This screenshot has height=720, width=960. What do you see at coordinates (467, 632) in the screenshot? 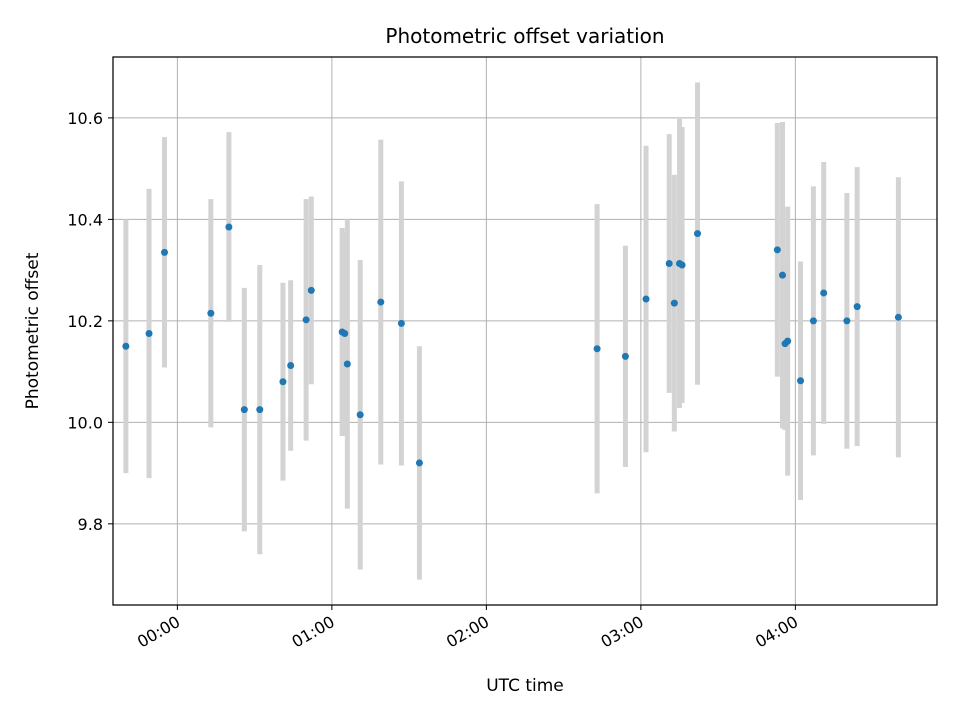
I see `x-tick-label: 02:00` at bounding box center [467, 632].